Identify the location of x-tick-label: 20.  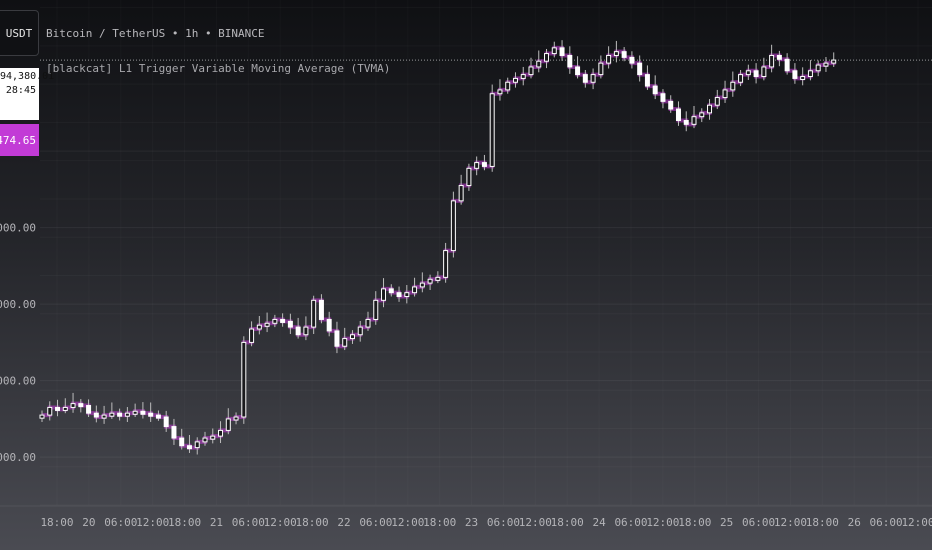
(88, 522).